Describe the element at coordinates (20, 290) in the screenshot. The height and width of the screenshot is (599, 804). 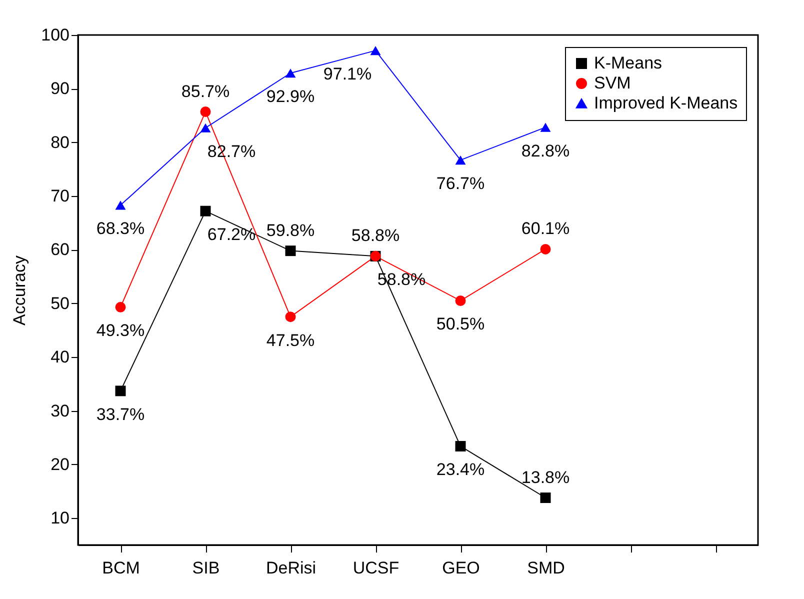
I see `y-axis-title: Accuracy` at that location.